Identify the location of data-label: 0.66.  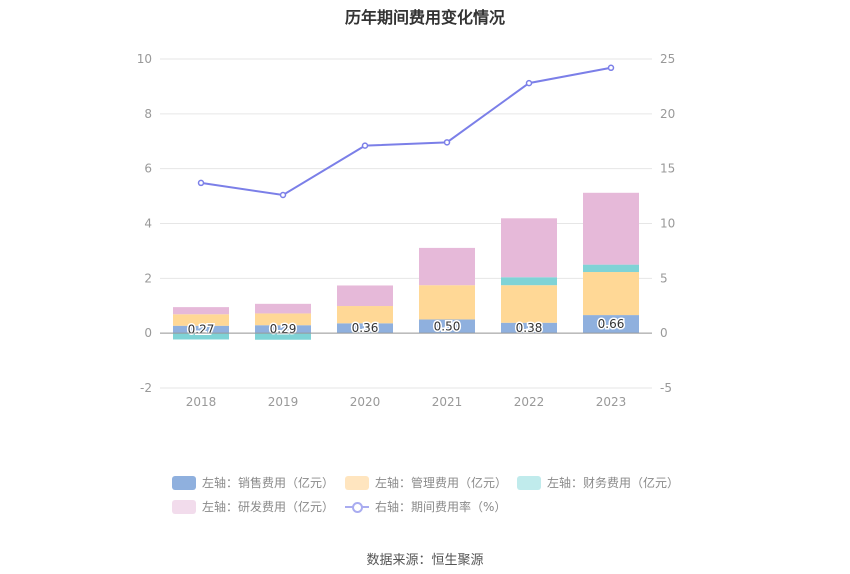
(611, 324).